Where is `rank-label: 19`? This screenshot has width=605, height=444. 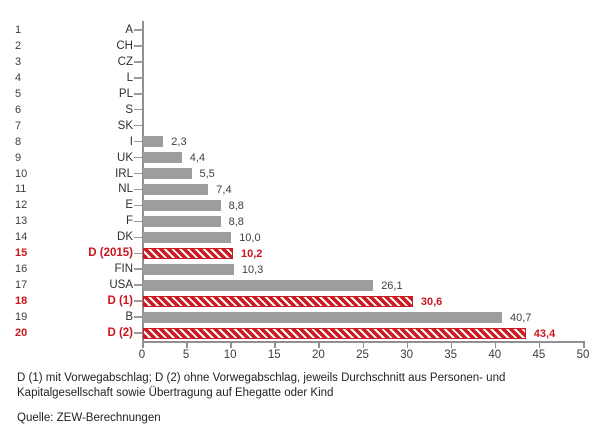
rank-label: 19 is located at coordinates (21, 317).